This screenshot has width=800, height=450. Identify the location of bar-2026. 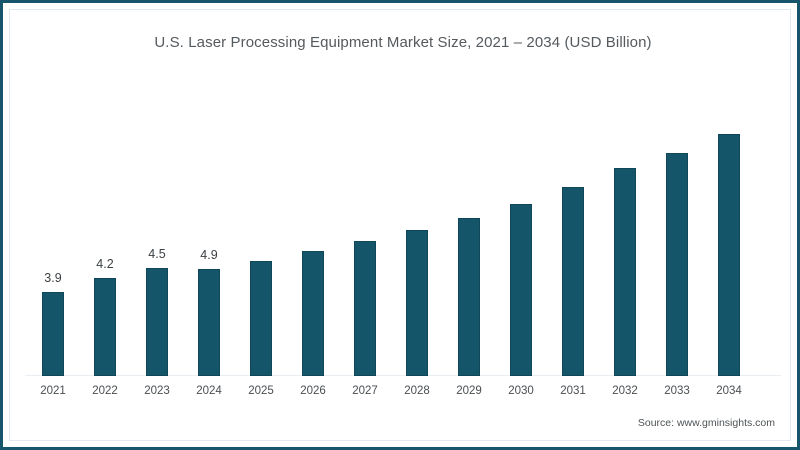
(313, 313).